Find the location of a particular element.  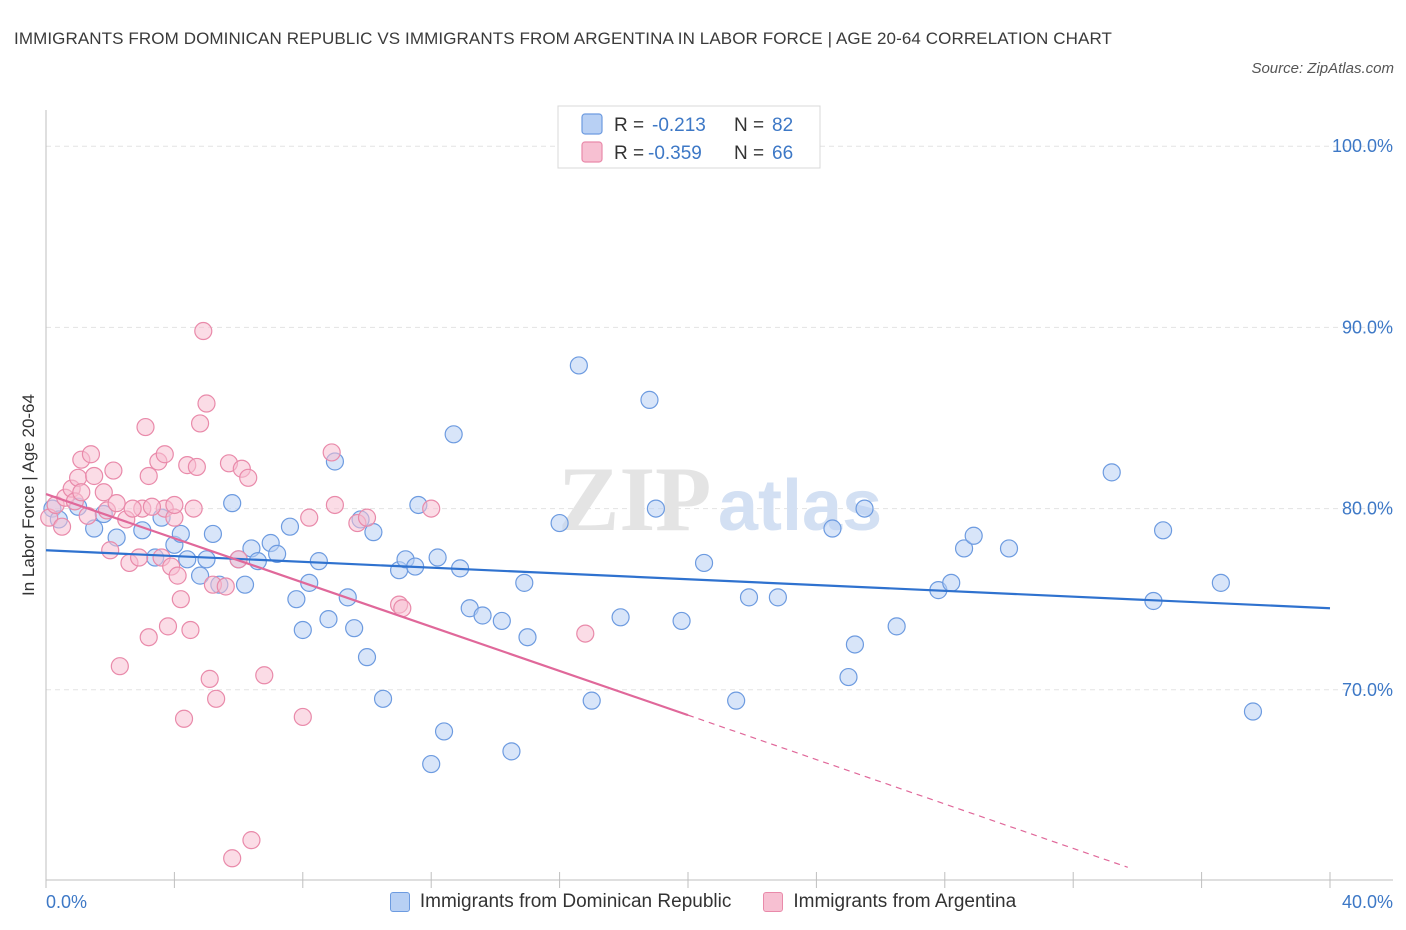

x-tick-label: 0.0% is located at coordinates (66, 902).